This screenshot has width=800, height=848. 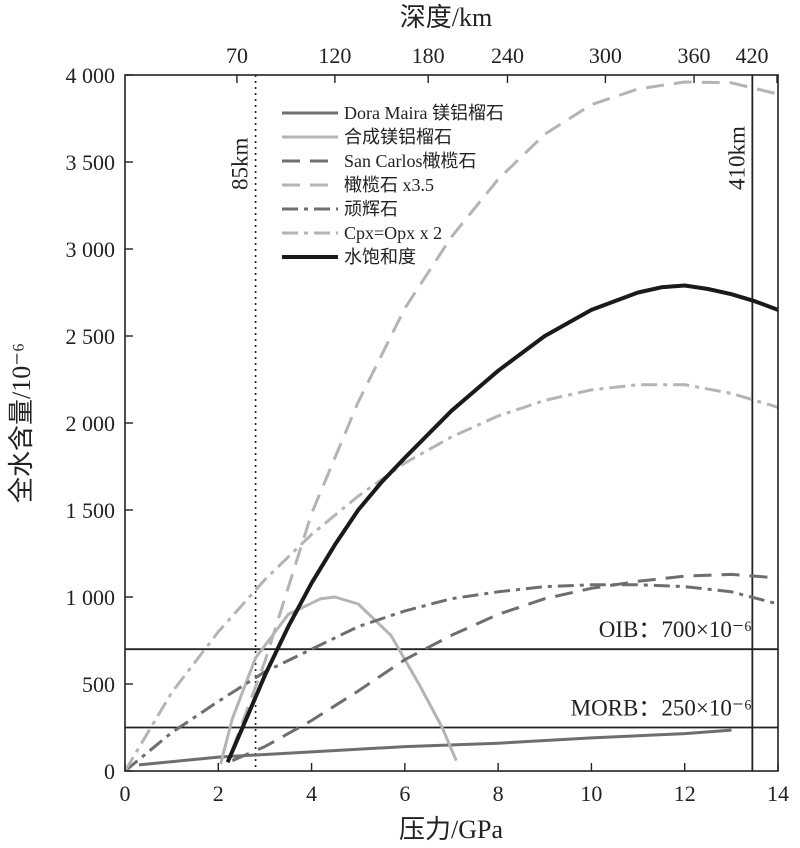 What do you see at coordinates (371, 209) in the screenshot?
I see `legend-label: 顽辉石` at bounding box center [371, 209].